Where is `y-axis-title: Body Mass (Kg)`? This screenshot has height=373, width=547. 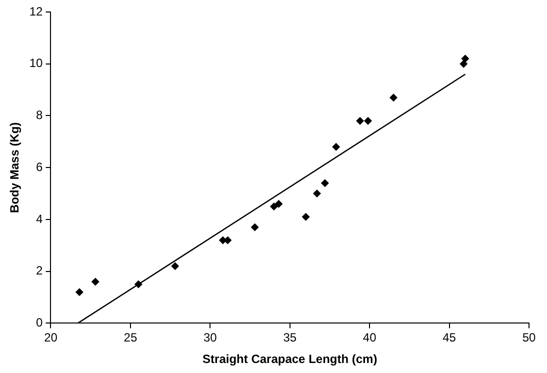
y-axis-title: Body Mass (Kg) is located at coordinates (15, 167).